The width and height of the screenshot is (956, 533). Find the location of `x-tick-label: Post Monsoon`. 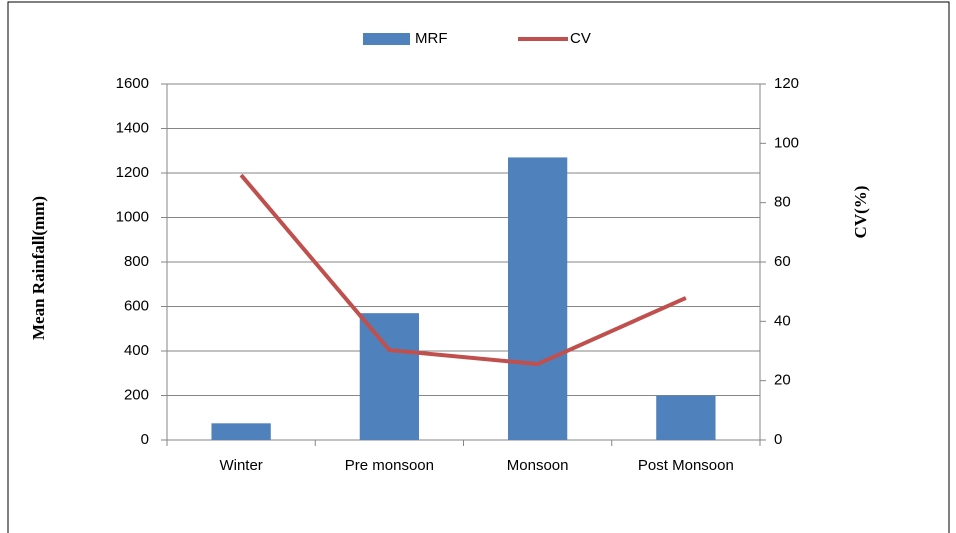

x-tick-label: Post Monsoon is located at coordinates (686, 465).